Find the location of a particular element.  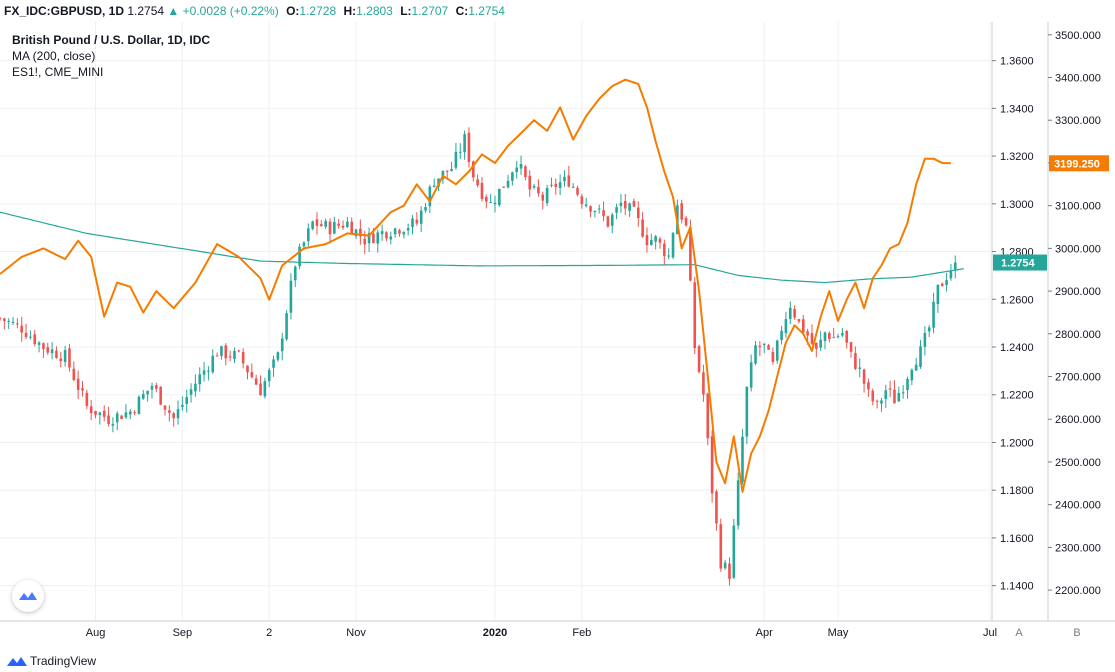

gbpusd-tick-label-2: 1.3200 is located at coordinates (1017, 157).